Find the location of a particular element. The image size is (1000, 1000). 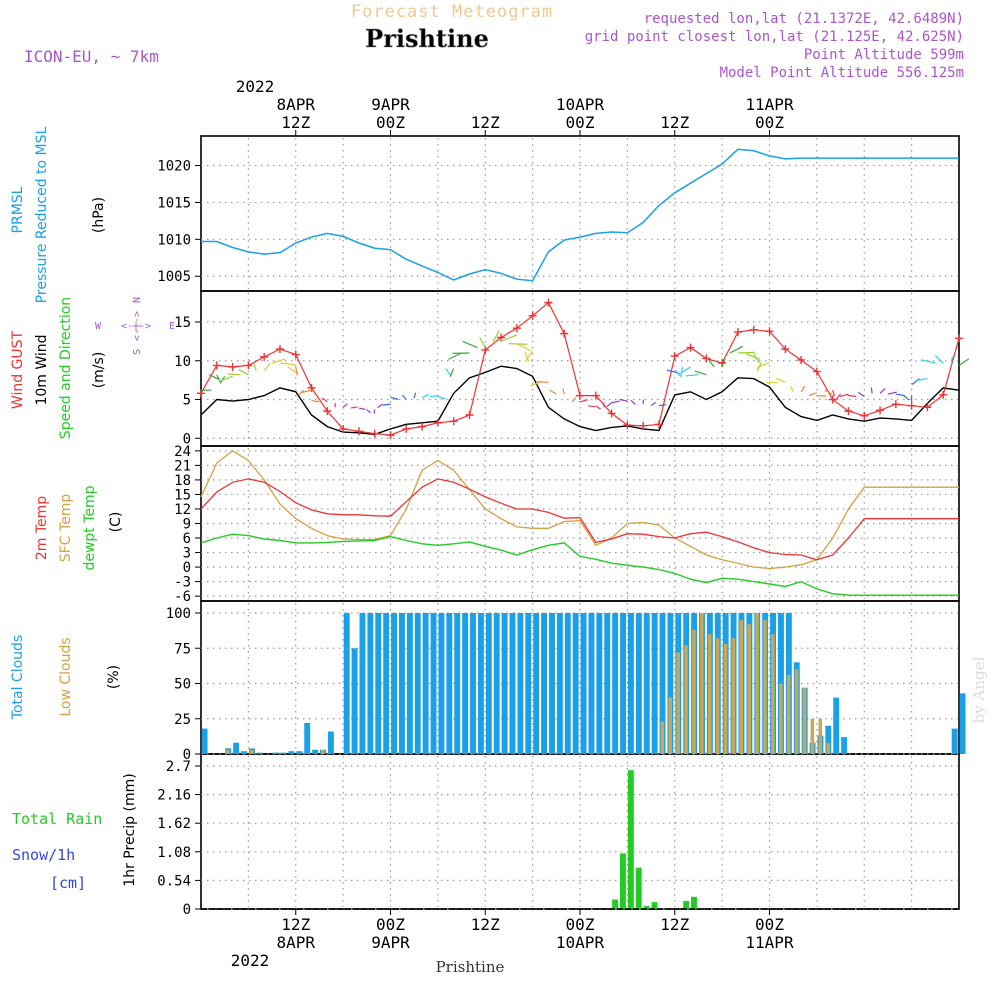

compass-north: N is located at coordinates (137, 300).